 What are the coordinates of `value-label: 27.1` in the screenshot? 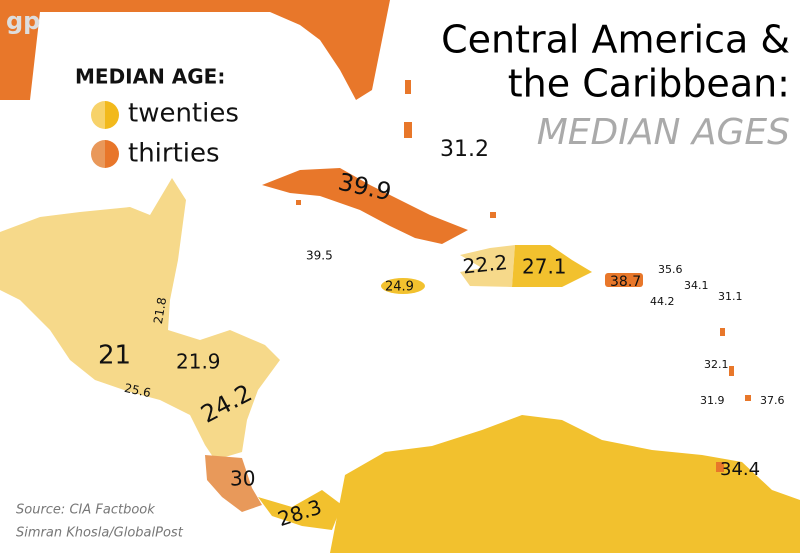 It's located at (544, 267).